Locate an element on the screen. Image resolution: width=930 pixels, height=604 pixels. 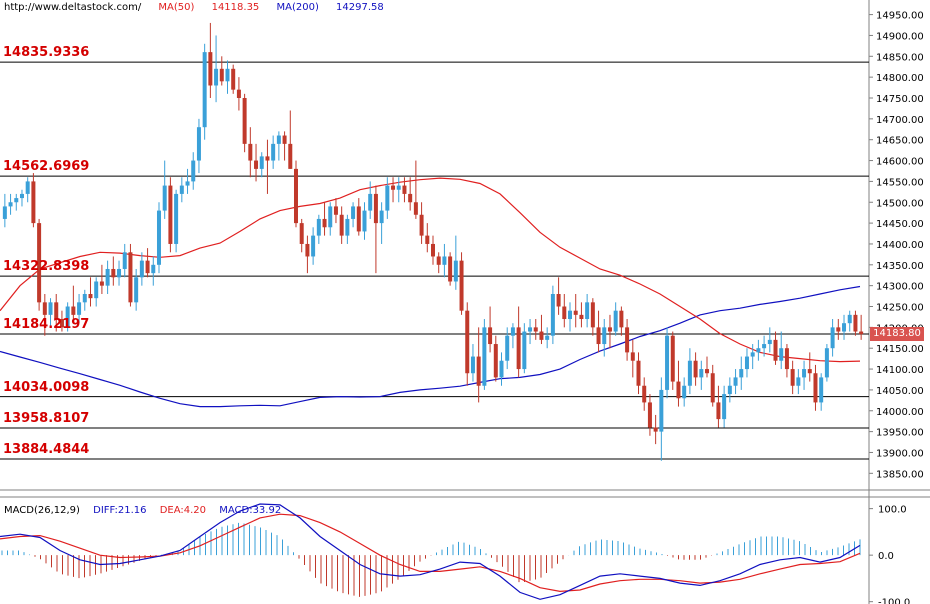
price-tick-label: 14350.00 is located at coordinates (900, 266).